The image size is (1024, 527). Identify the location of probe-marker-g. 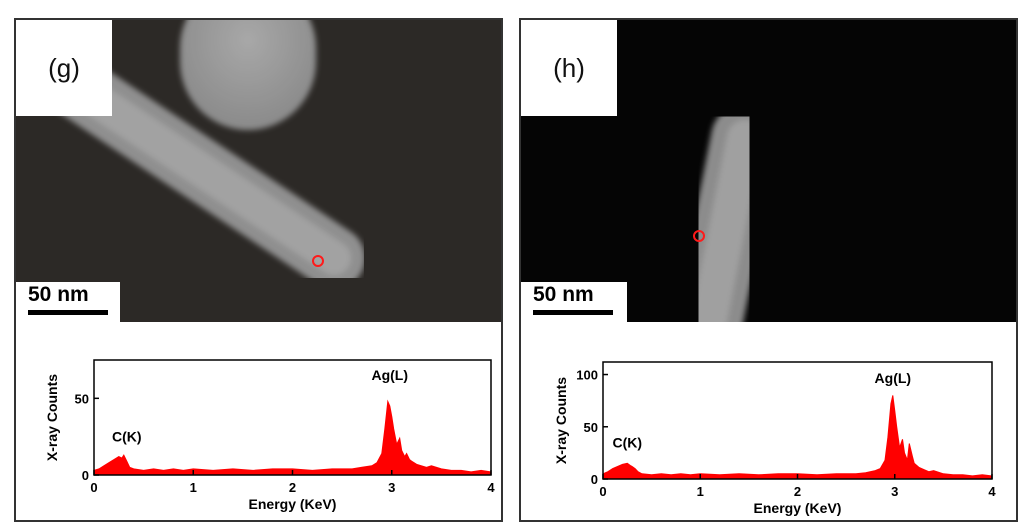
(318, 261).